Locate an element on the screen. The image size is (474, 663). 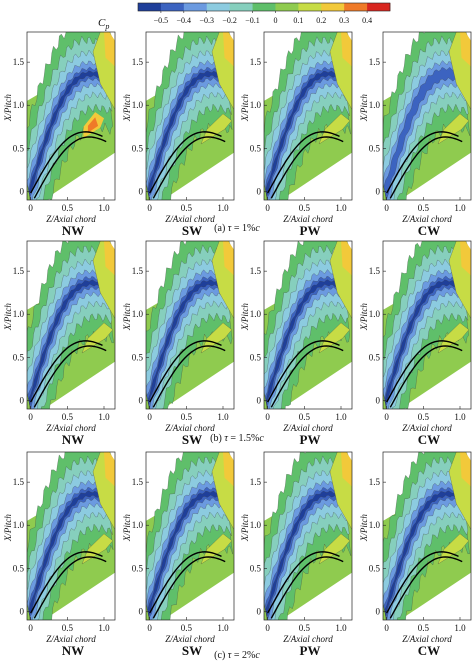
row-caption-caption-prefix: (a) is located at coordinates (221, 228).